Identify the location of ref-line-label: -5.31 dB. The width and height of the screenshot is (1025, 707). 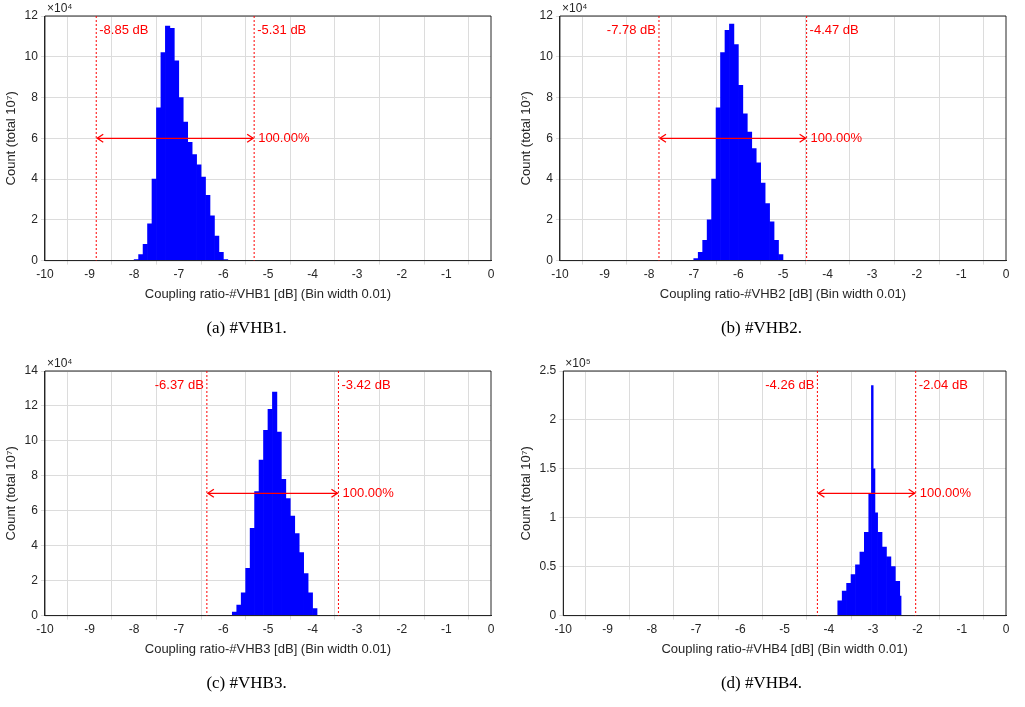
(282, 30).